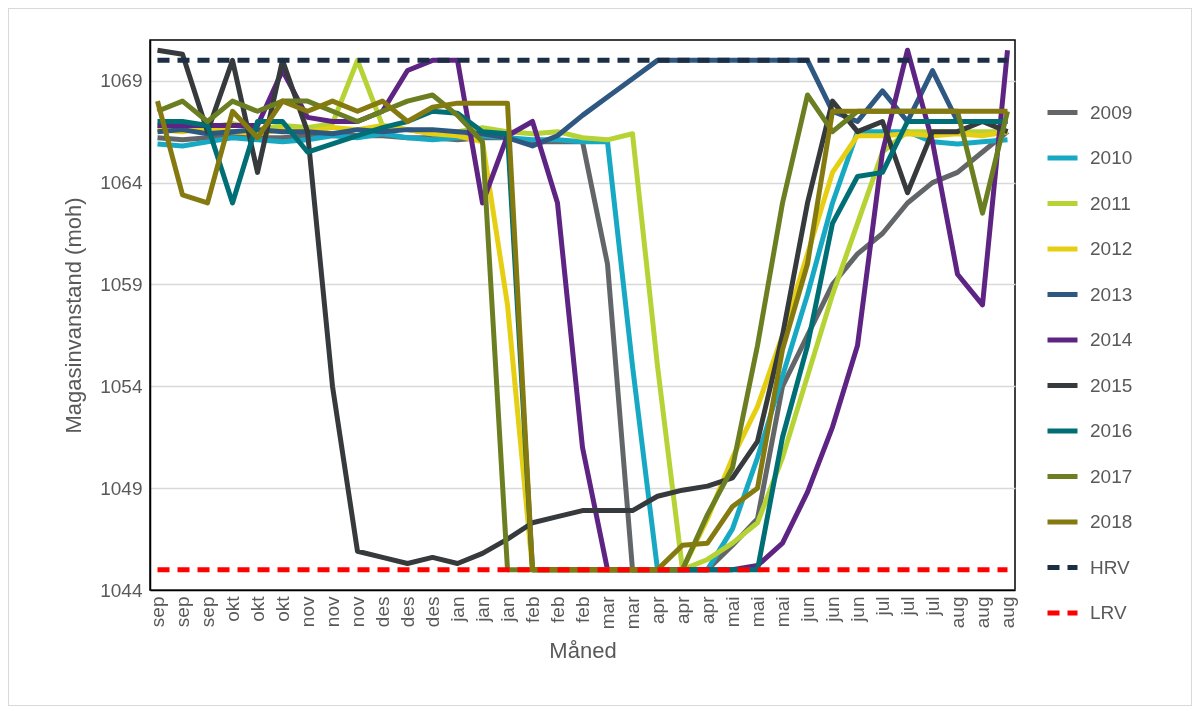 The height and width of the screenshot is (711, 1200). Describe the element at coordinates (121, 183) in the screenshot. I see `y-tick-label: 1064` at that location.